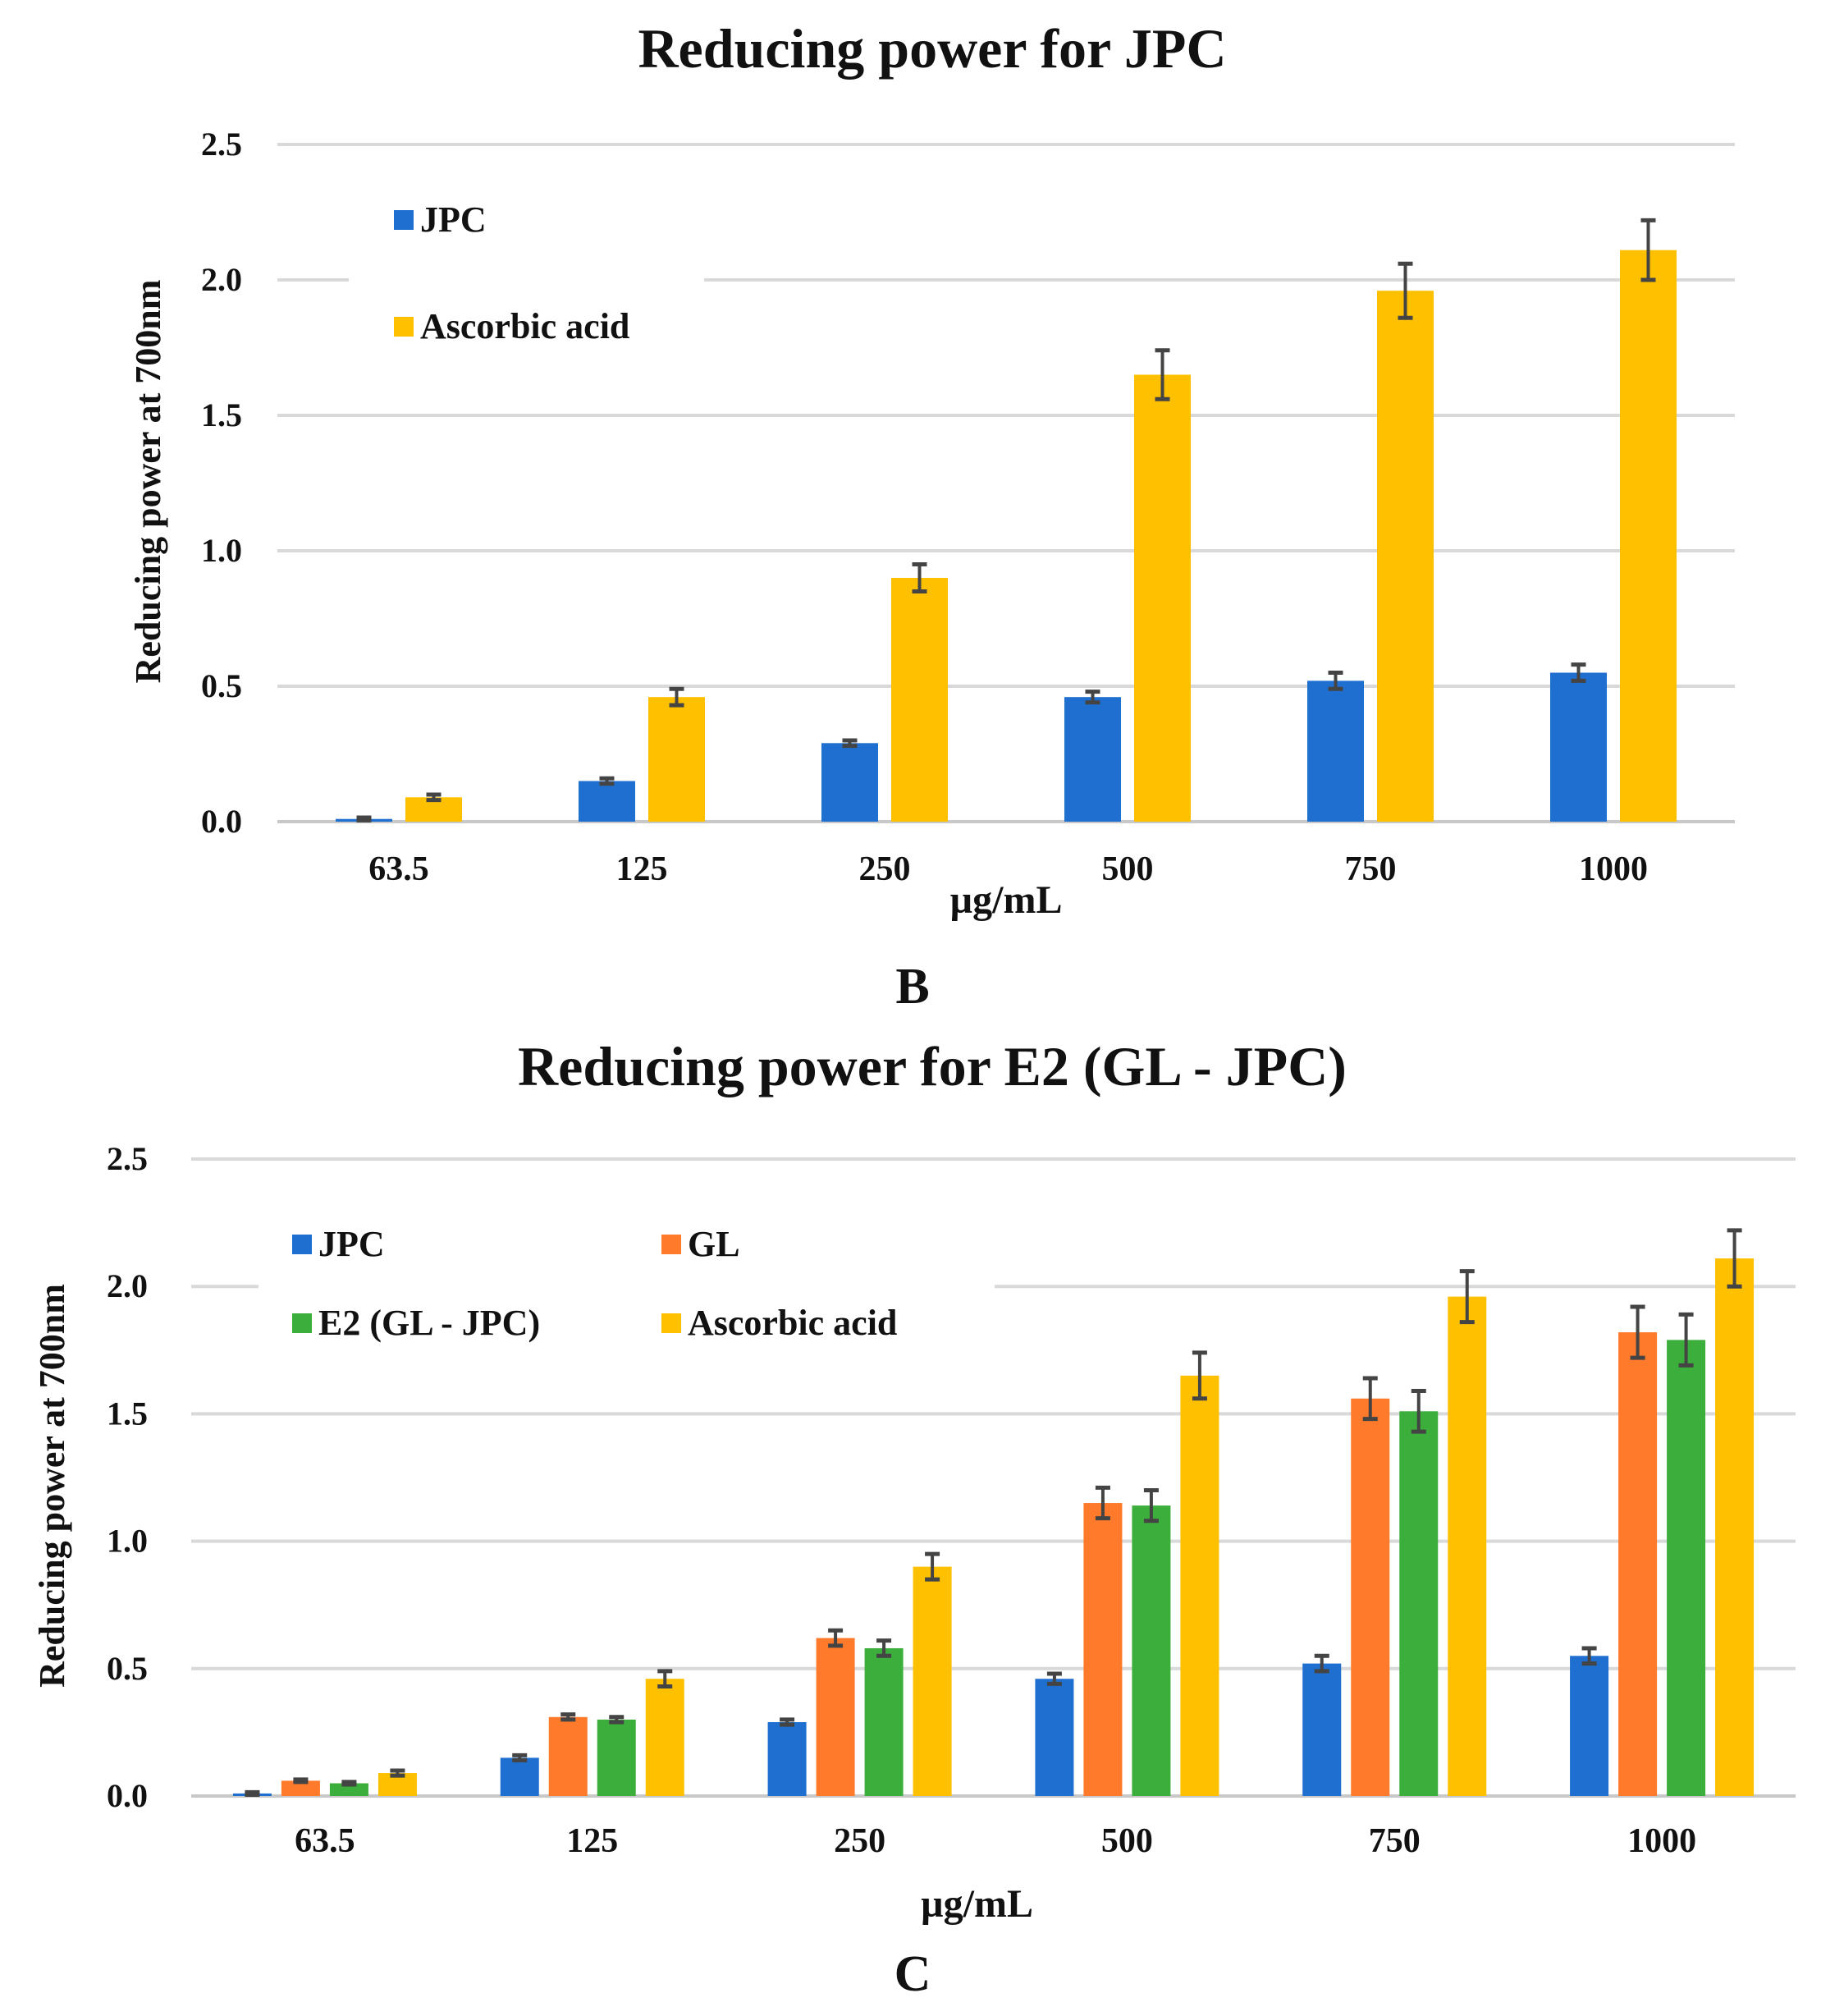 Image resolution: width=1821 pixels, height=2016 pixels. I want to click on legend-label: GL, so click(714, 1244).